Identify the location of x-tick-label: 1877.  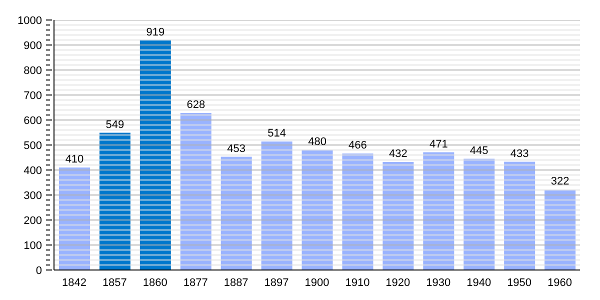
(195, 282).